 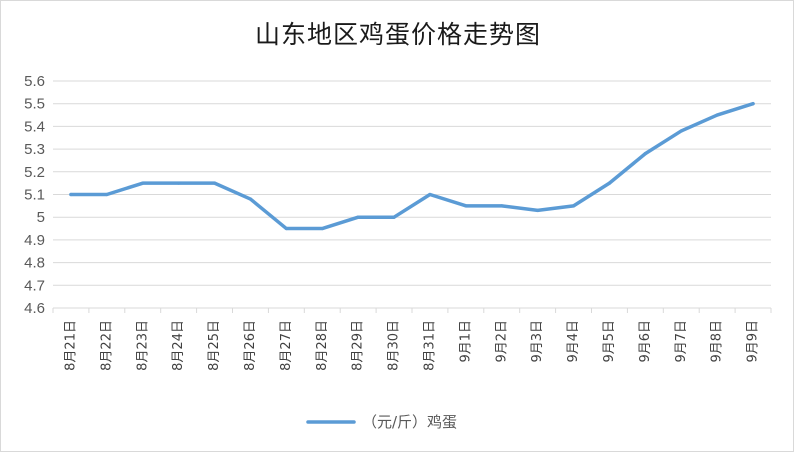 What do you see at coordinates (717, 341) in the screenshot?
I see `x-tick-label: 9月8日` at bounding box center [717, 341].